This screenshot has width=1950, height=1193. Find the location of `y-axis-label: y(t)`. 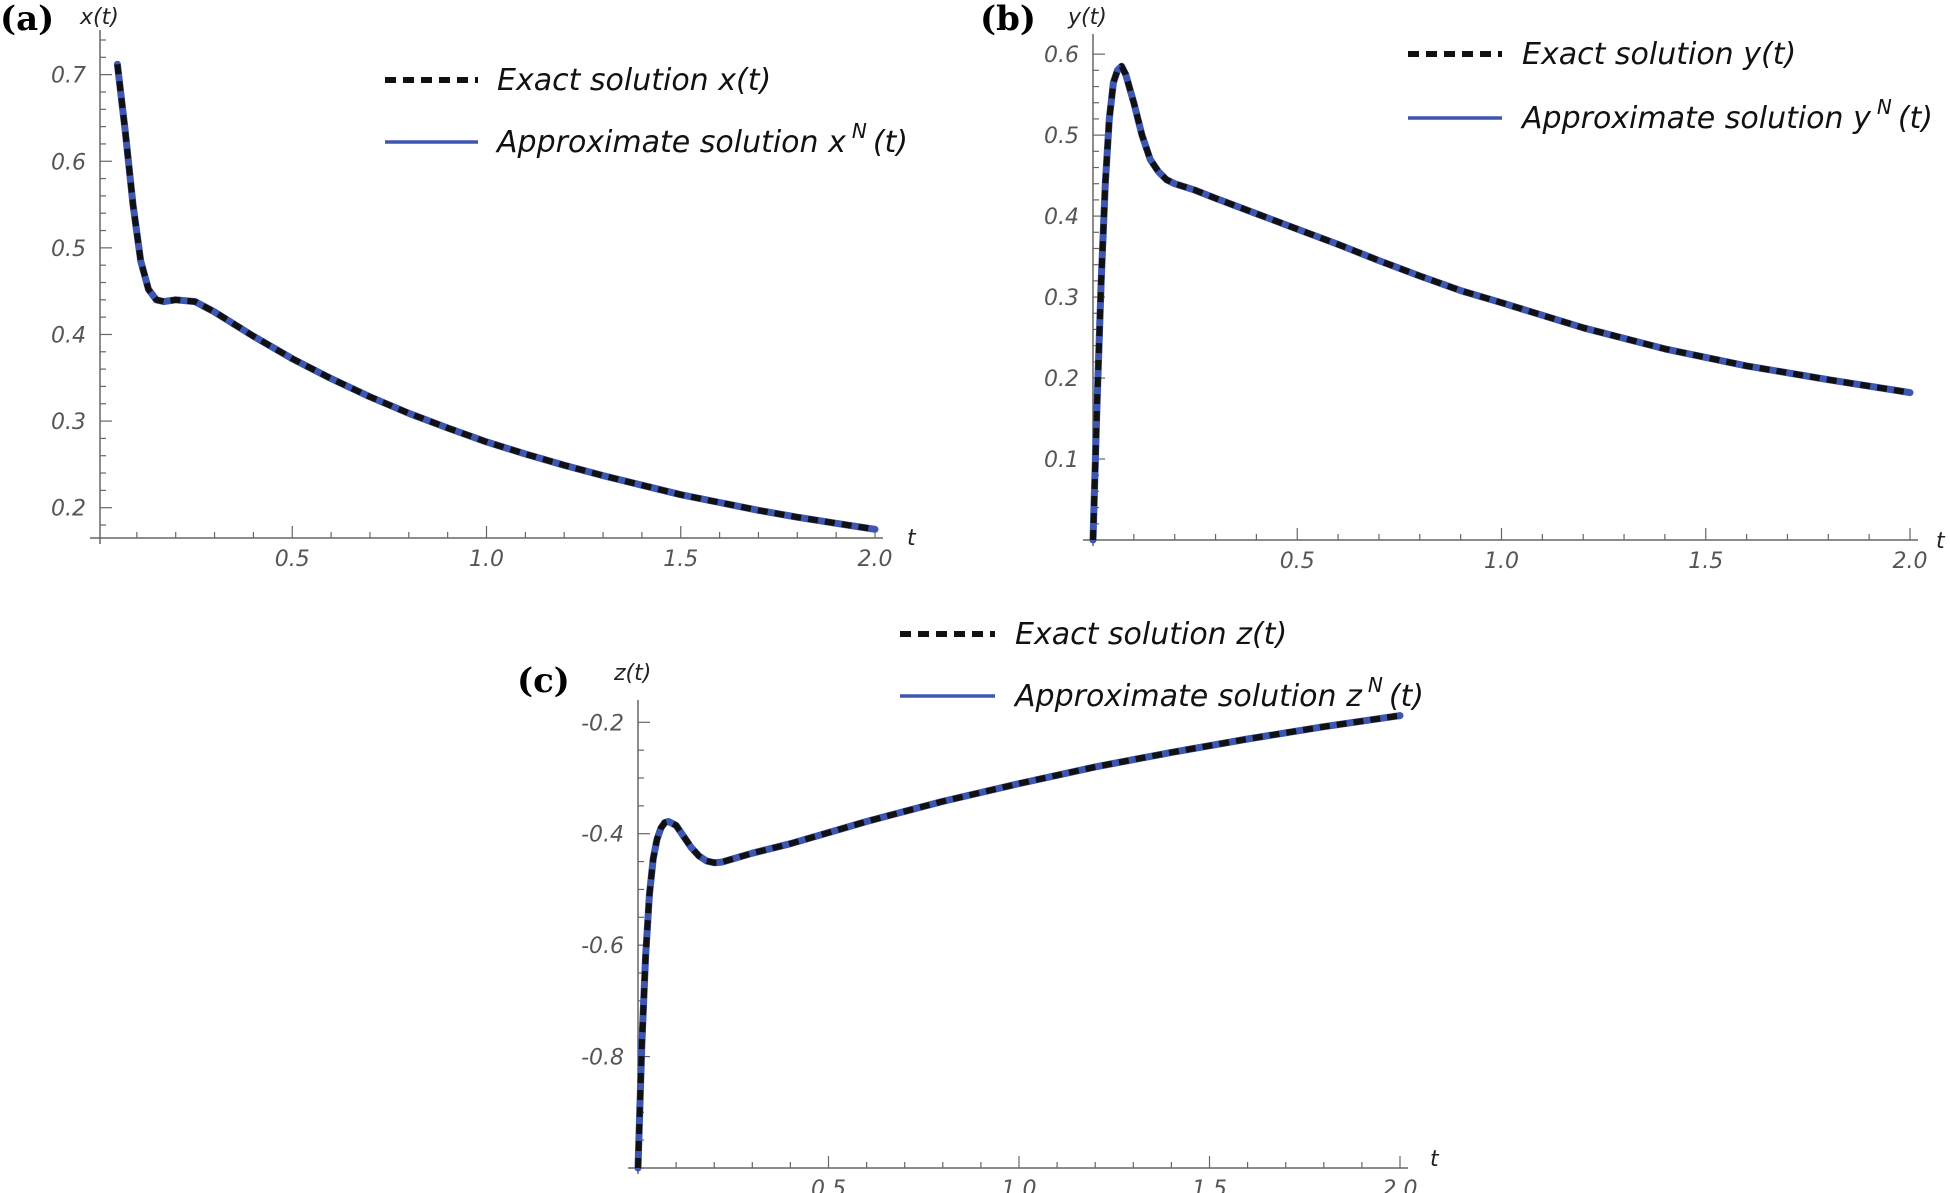

y-axis-label: y(t) is located at coordinates (1087, 17).